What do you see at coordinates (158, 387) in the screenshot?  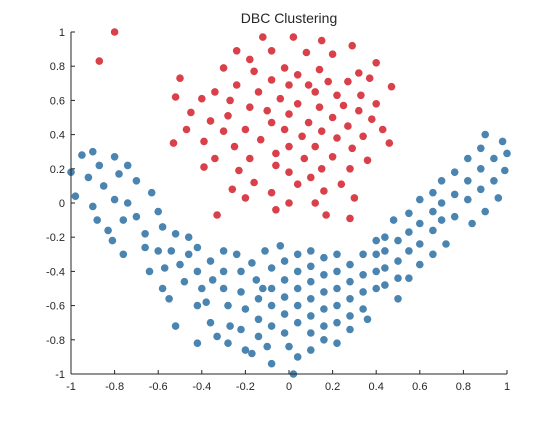 I see `x-tick-label: -0.6` at bounding box center [158, 387].